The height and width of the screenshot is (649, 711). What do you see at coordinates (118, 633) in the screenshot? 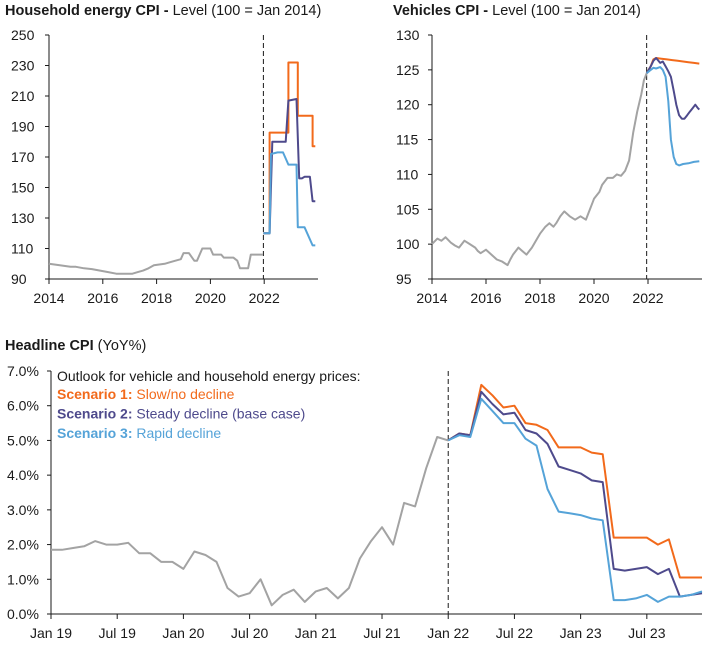
I see `headline-xtick-label: Jul 19` at bounding box center [118, 633].